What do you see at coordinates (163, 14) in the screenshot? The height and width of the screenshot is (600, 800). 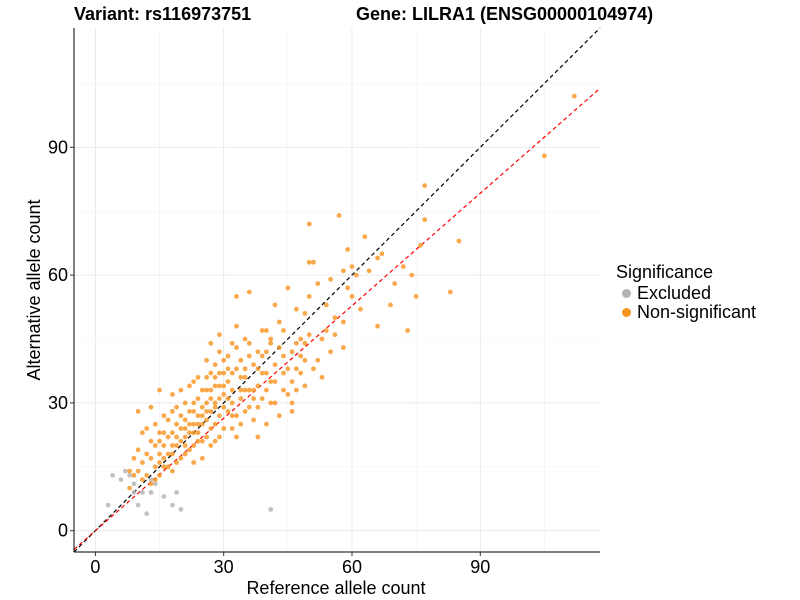 I see `chart-title-variant: Variant: rs116973751` at bounding box center [163, 14].